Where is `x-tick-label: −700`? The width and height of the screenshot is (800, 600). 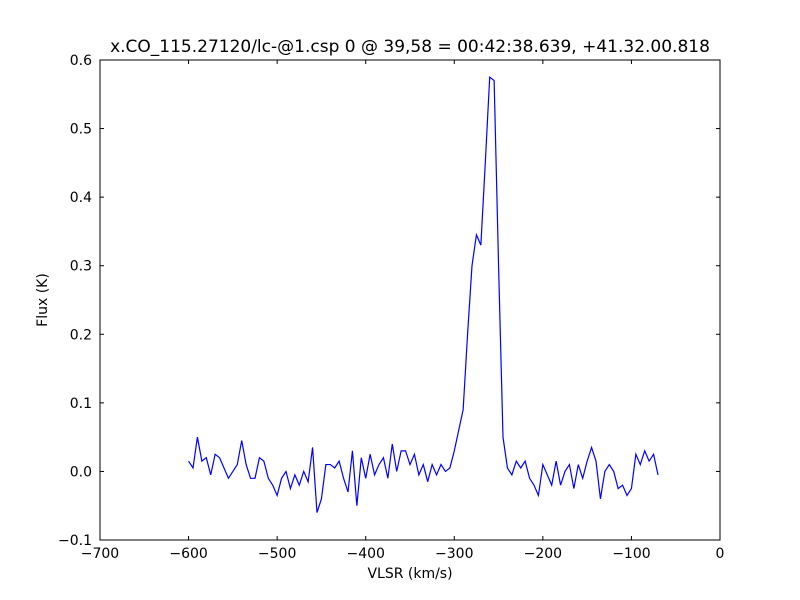 x-tick-label: −700 is located at coordinates (100, 554).